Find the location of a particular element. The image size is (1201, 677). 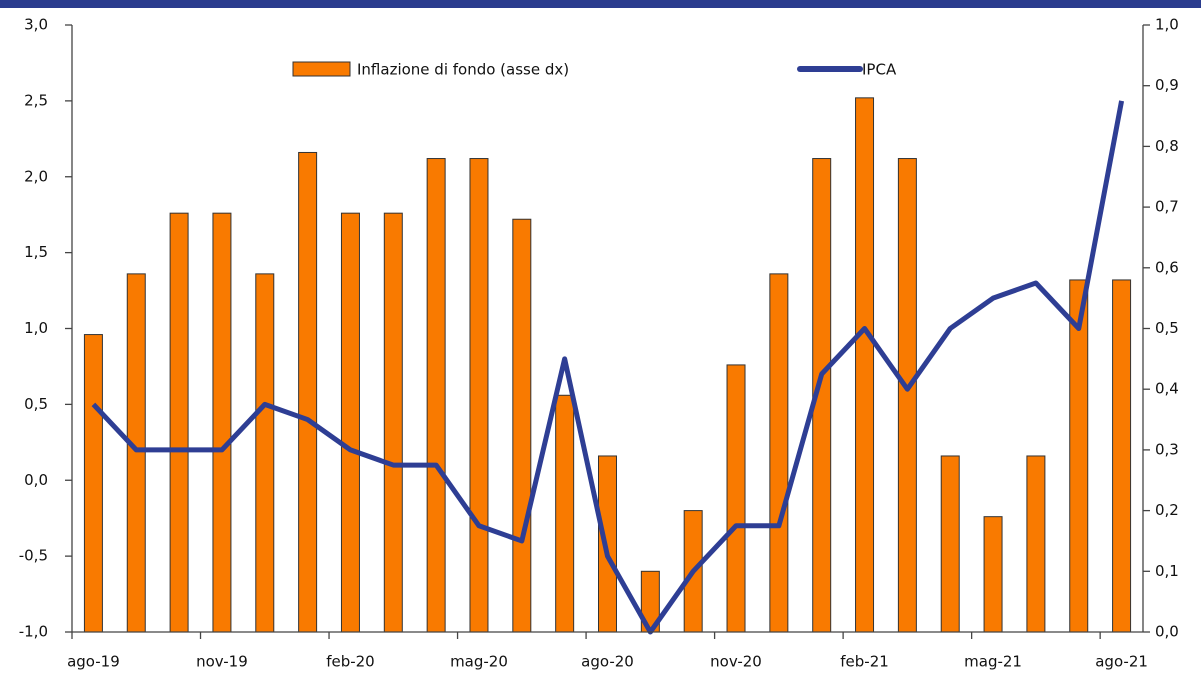

x-tick-label: ago-21 is located at coordinates (1121, 662).